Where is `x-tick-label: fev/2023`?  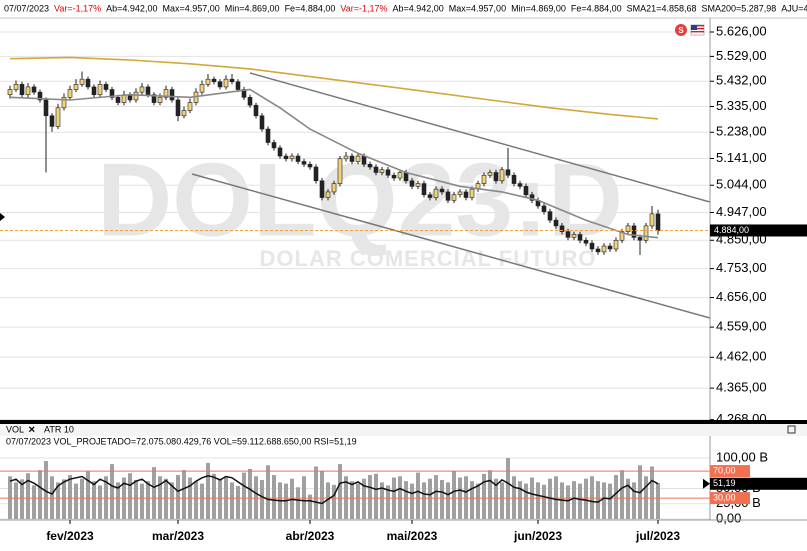 x-tick-label: fev/2023 is located at coordinates (70, 536).